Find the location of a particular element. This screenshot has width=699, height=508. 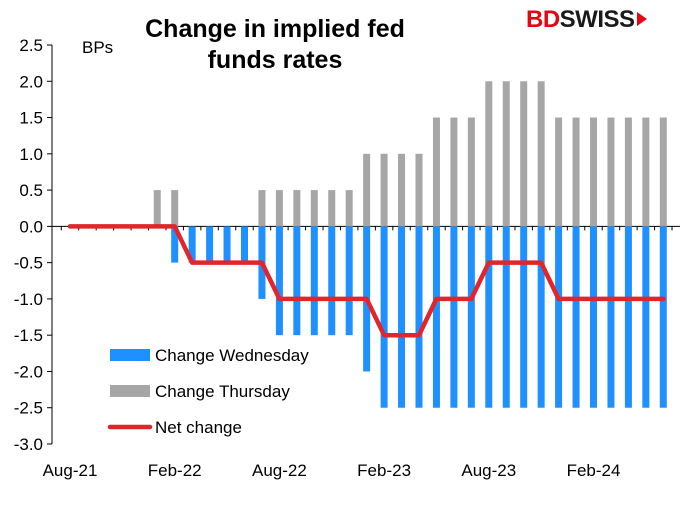

x-tick-label: Feb-23 is located at coordinates (384, 470).